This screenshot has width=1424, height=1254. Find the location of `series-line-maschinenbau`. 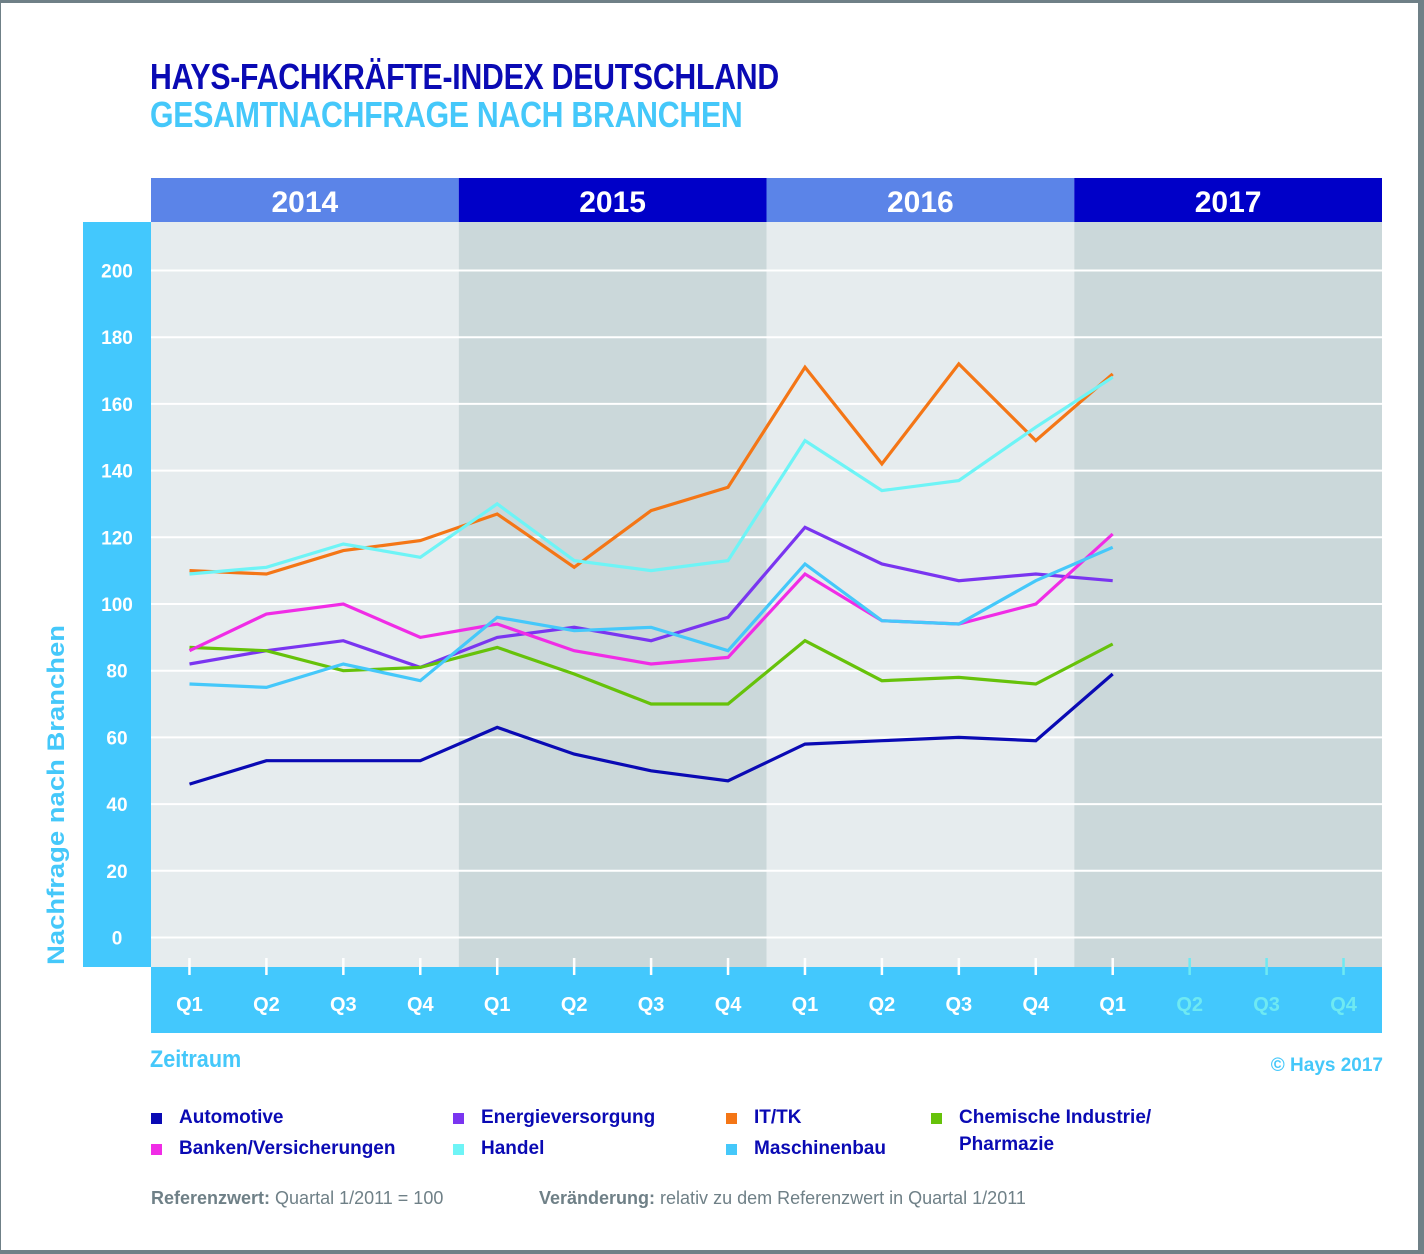

series-line-maschinenbau is located at coordinates (651, 617).